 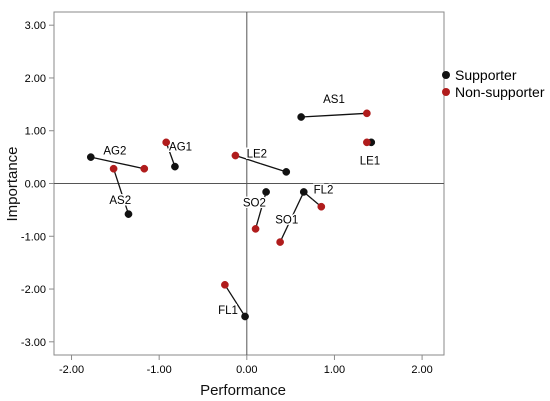 What do you see at coordinates (33, 290) in the screenshot?
I see `y-tick-label: -2.00` at bounding box center [33, 290].